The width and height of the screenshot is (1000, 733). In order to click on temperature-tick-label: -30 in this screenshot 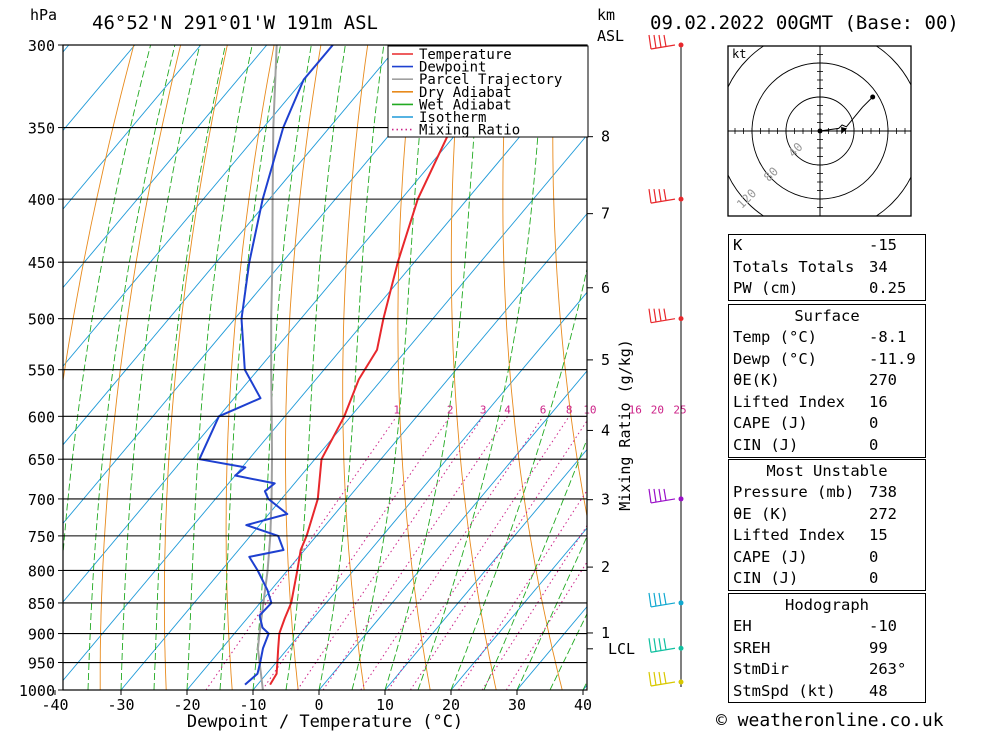, I will do `click(120, 705)`.